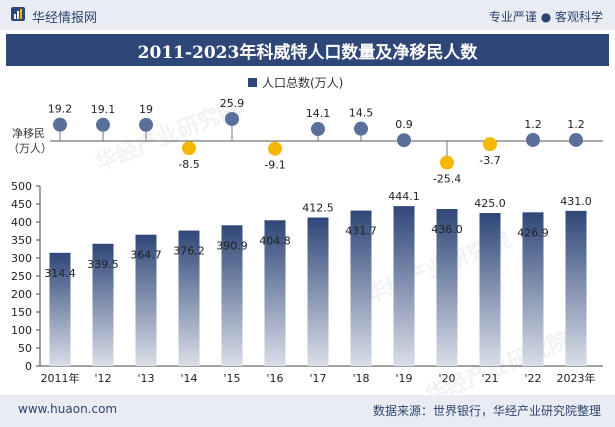 The image size is (615, 427). Describe the element at coordinates (447, 179) in the screenshot. I see `migration-data-label: -25.4` at that location.